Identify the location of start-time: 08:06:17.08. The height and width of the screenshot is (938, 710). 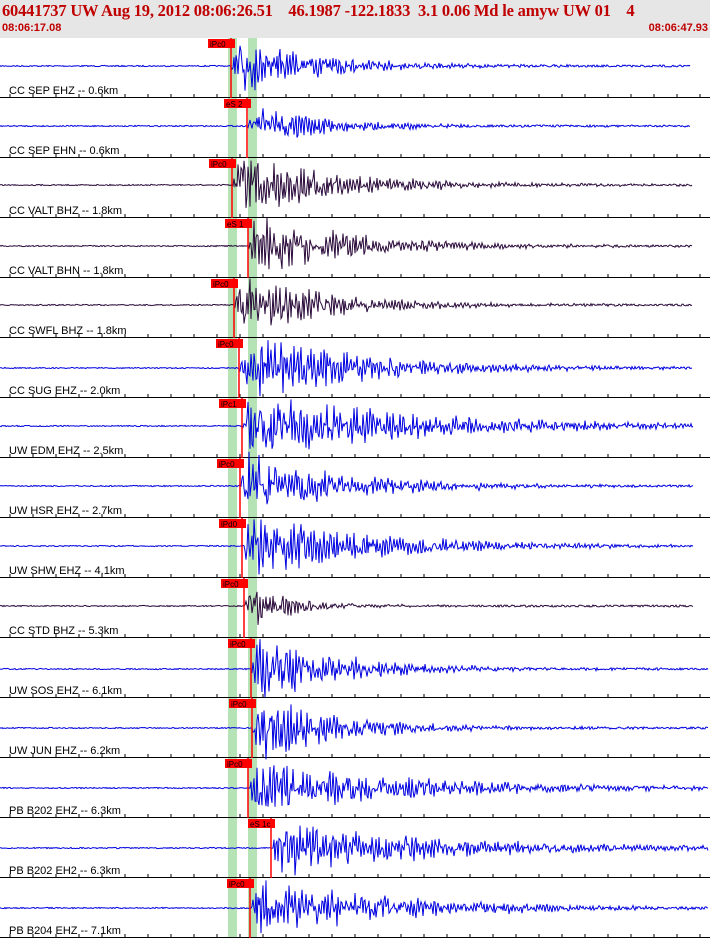
(32, 28).